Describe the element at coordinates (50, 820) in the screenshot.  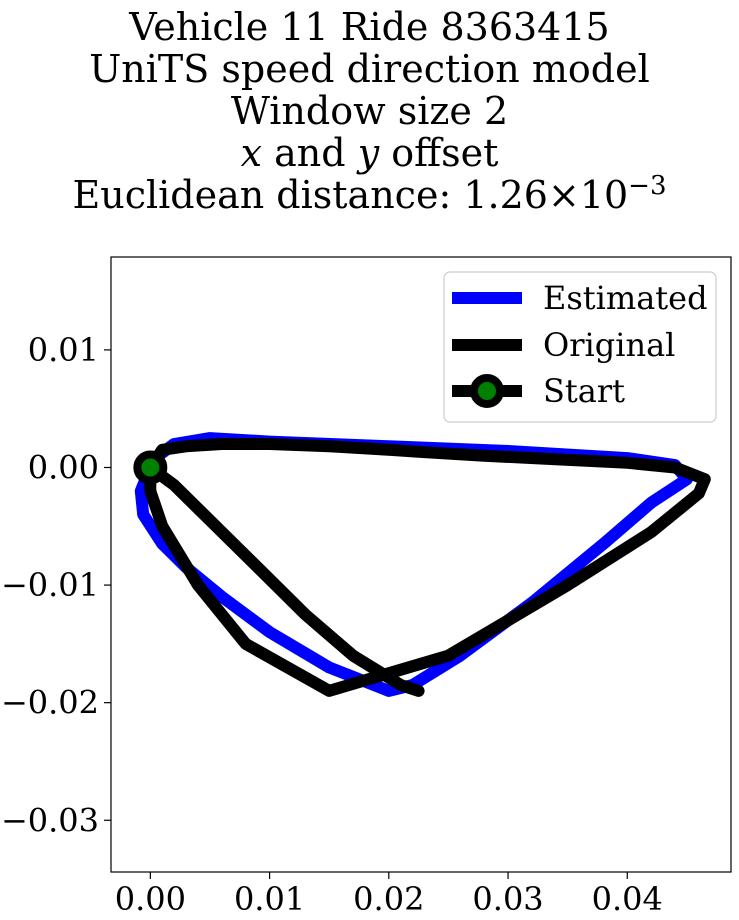
I see `y-tick-label: −0.03` at that location.